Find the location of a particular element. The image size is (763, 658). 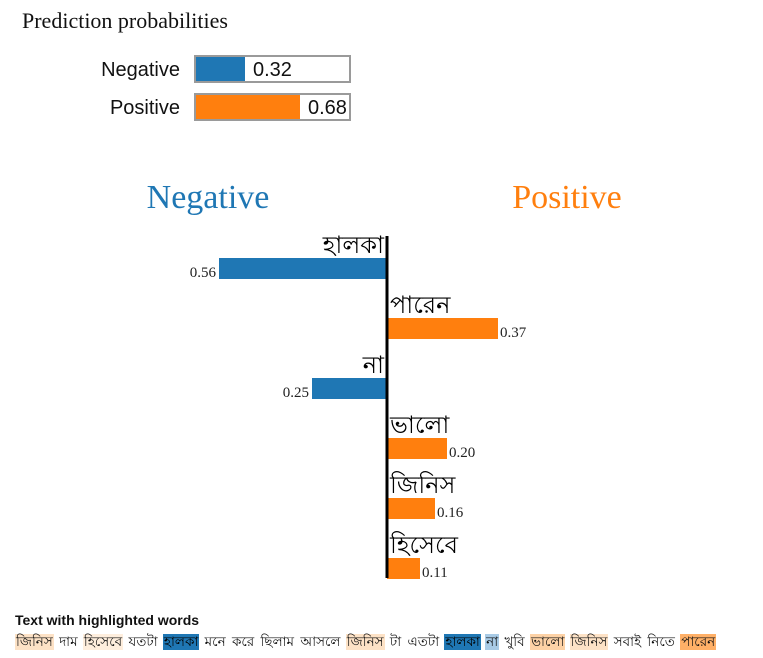

feature-value-4: 0.16 is located at coordinates (450, 513).